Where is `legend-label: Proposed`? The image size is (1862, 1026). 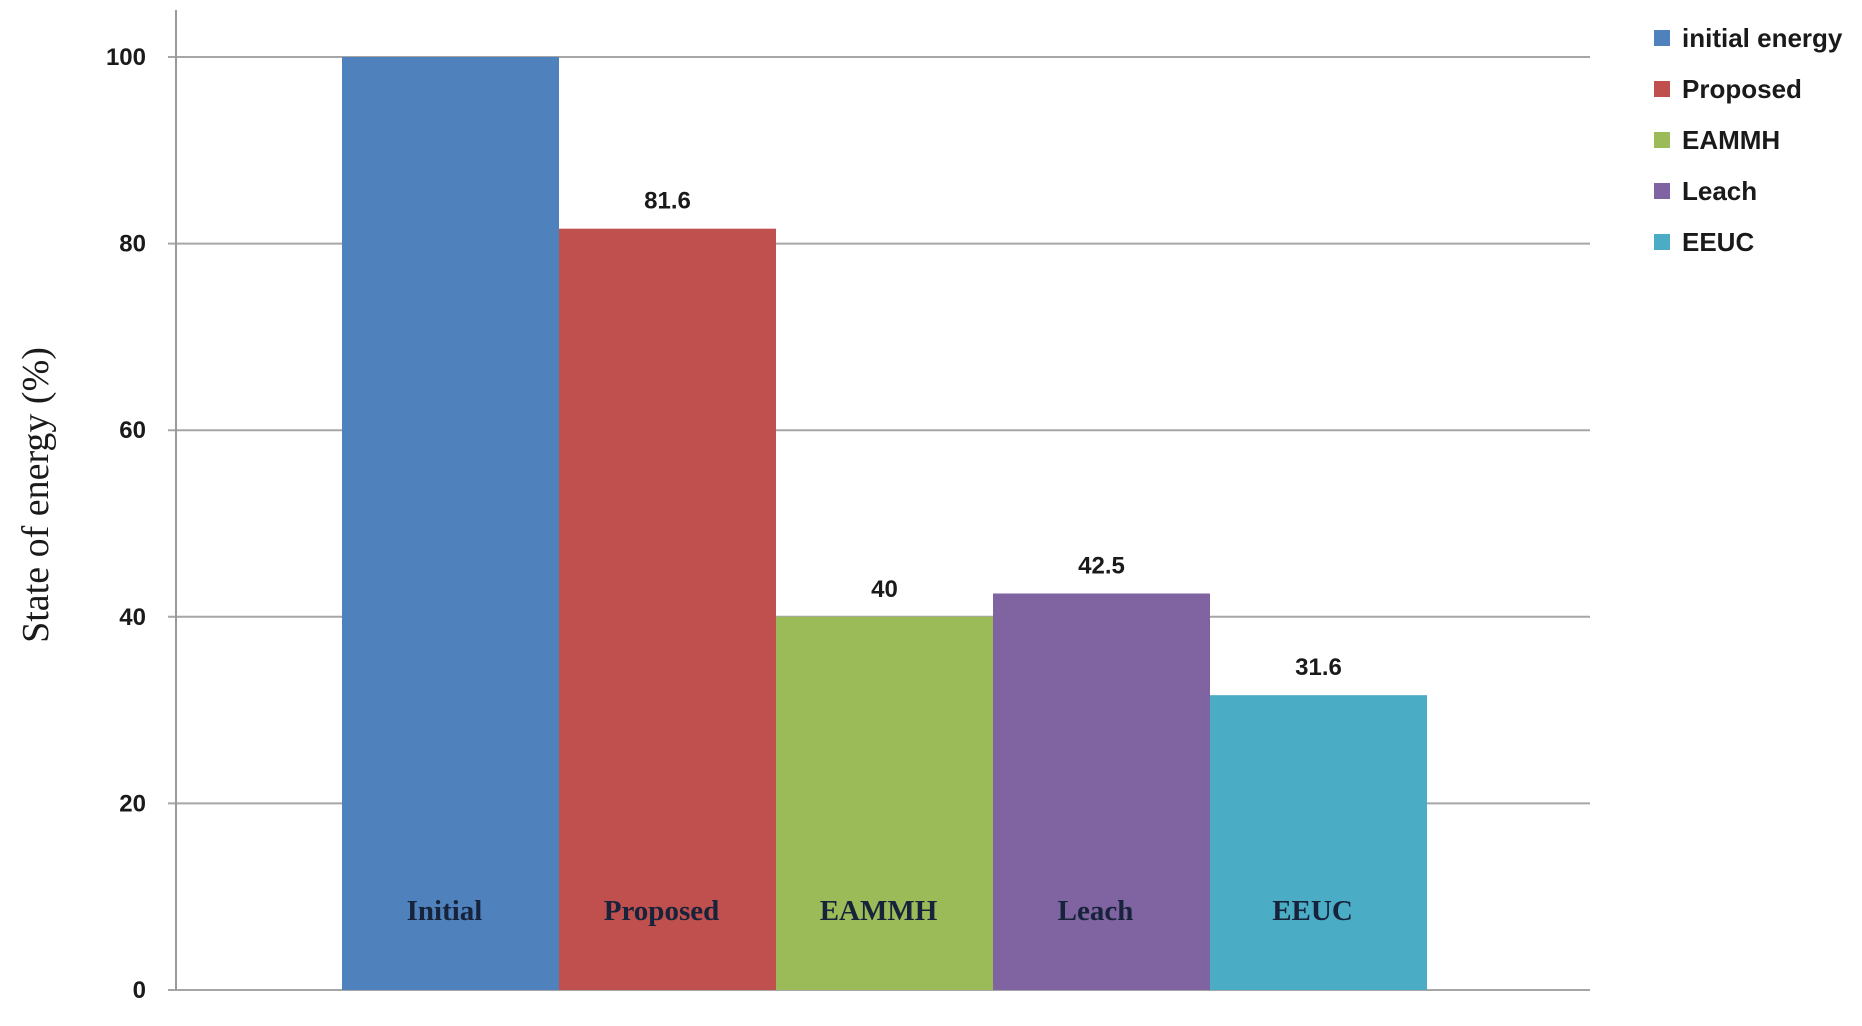
legend-label: Proposed is located at coordinates (1742, 89).